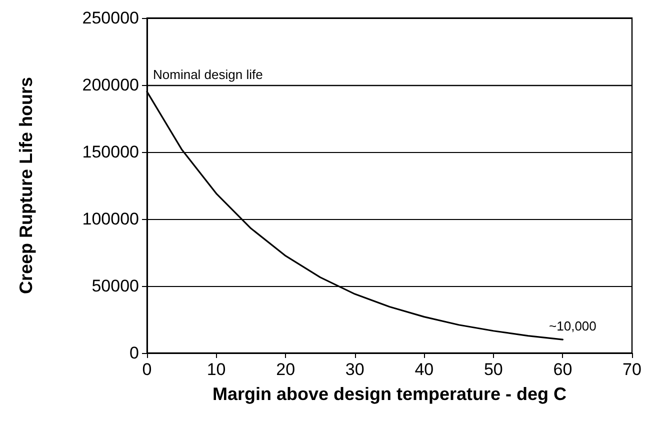  Describe the element at coordinates (110, 219) in the screenshot. I see `y-tick-label: 100000` at that location.